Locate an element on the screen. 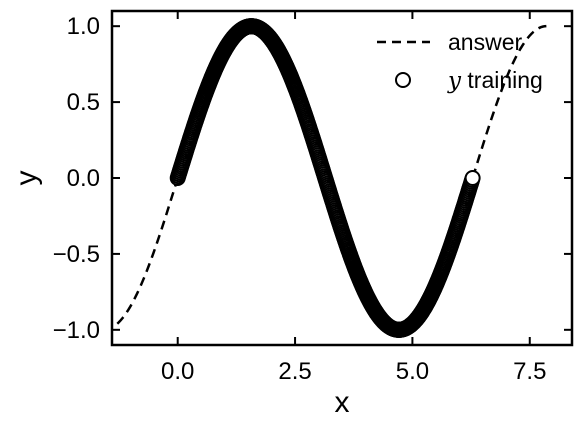 The image size is (582, 428). x-tick-label: 0.0 is located at coordinates (177, 371).